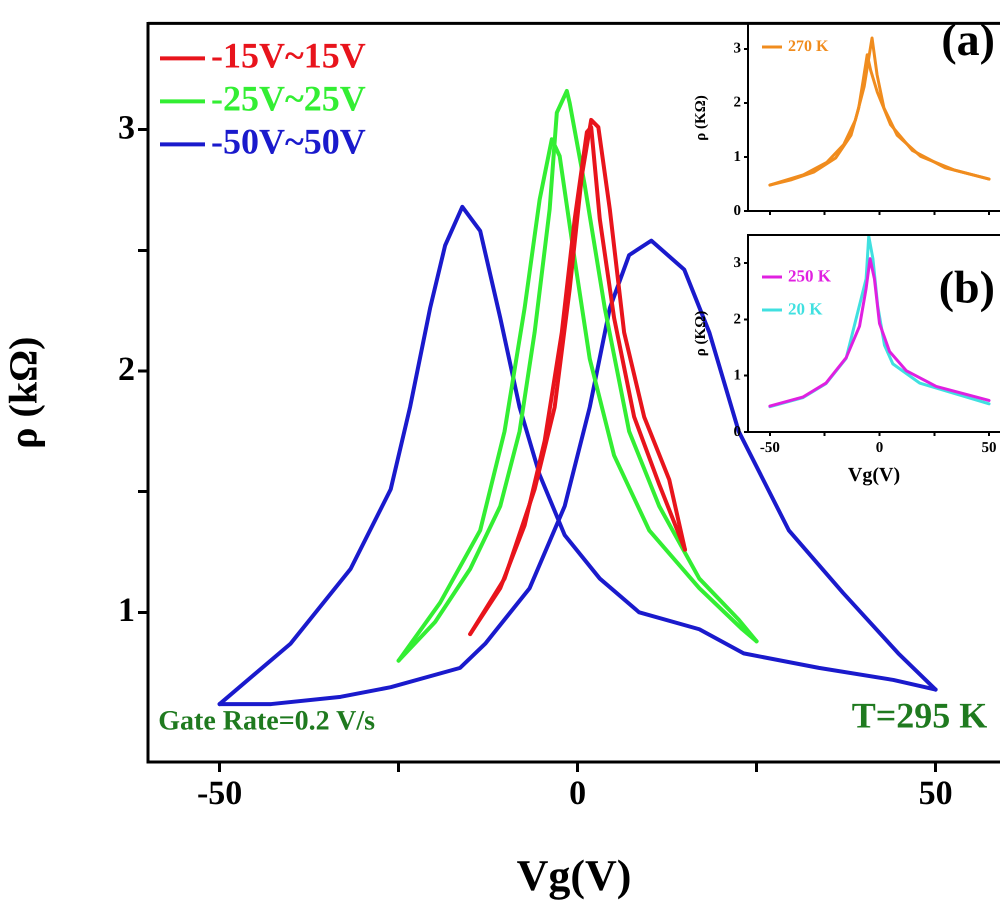 Image resolution: width=1000 pixels, height=907 pixels. I want to click on legend-label: 270 K, so click(808, 47).